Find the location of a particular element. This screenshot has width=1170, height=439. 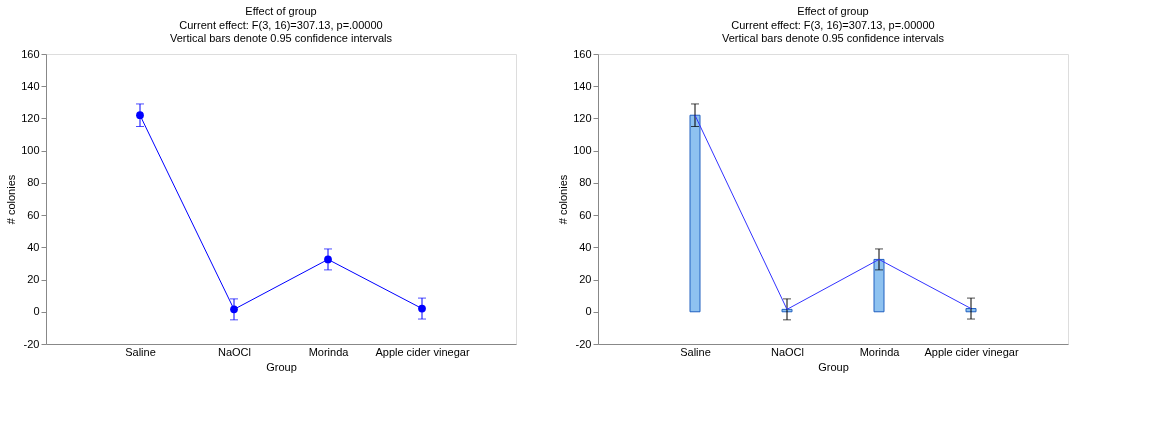

line-series is located at coordinates (833, 212).